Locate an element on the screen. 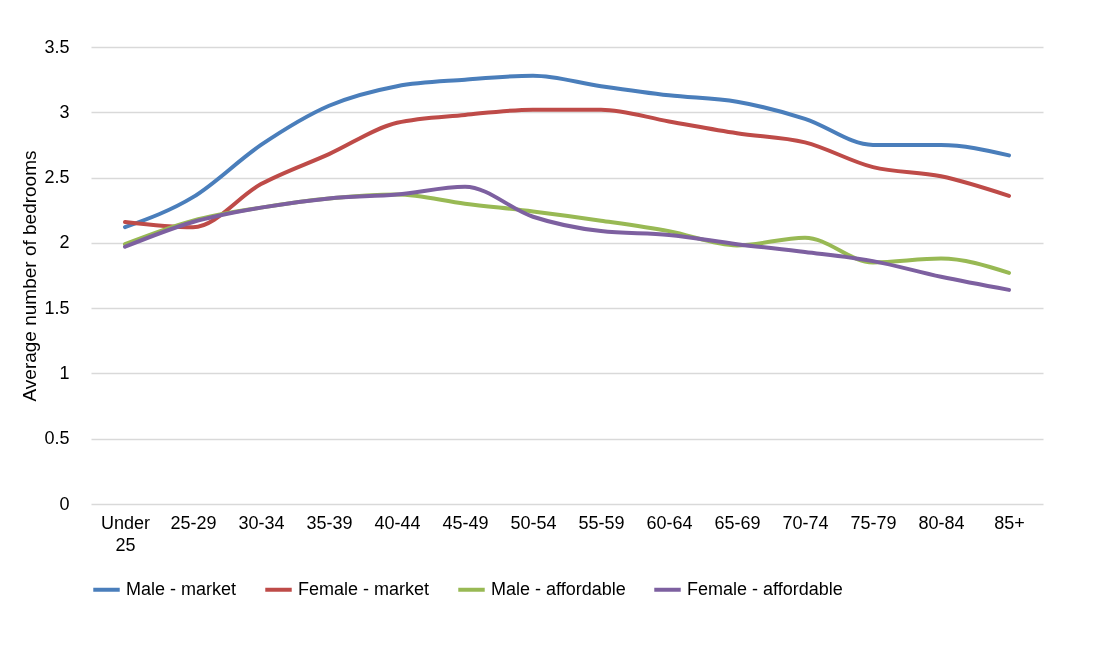 The image size is (1101, 647). x-tick-label: 55-59 is located at coordinates (601, 522).